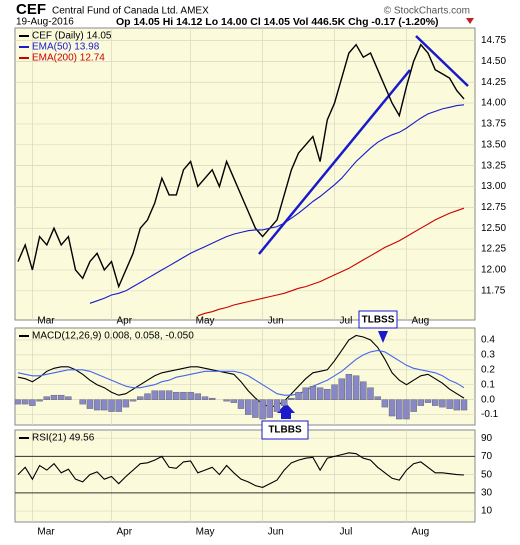 This screenshot has width=520, height=545. Describe the element at coordinates (45, 22) in the screenshot. I see `date: 19-Aug-2016` at that location.